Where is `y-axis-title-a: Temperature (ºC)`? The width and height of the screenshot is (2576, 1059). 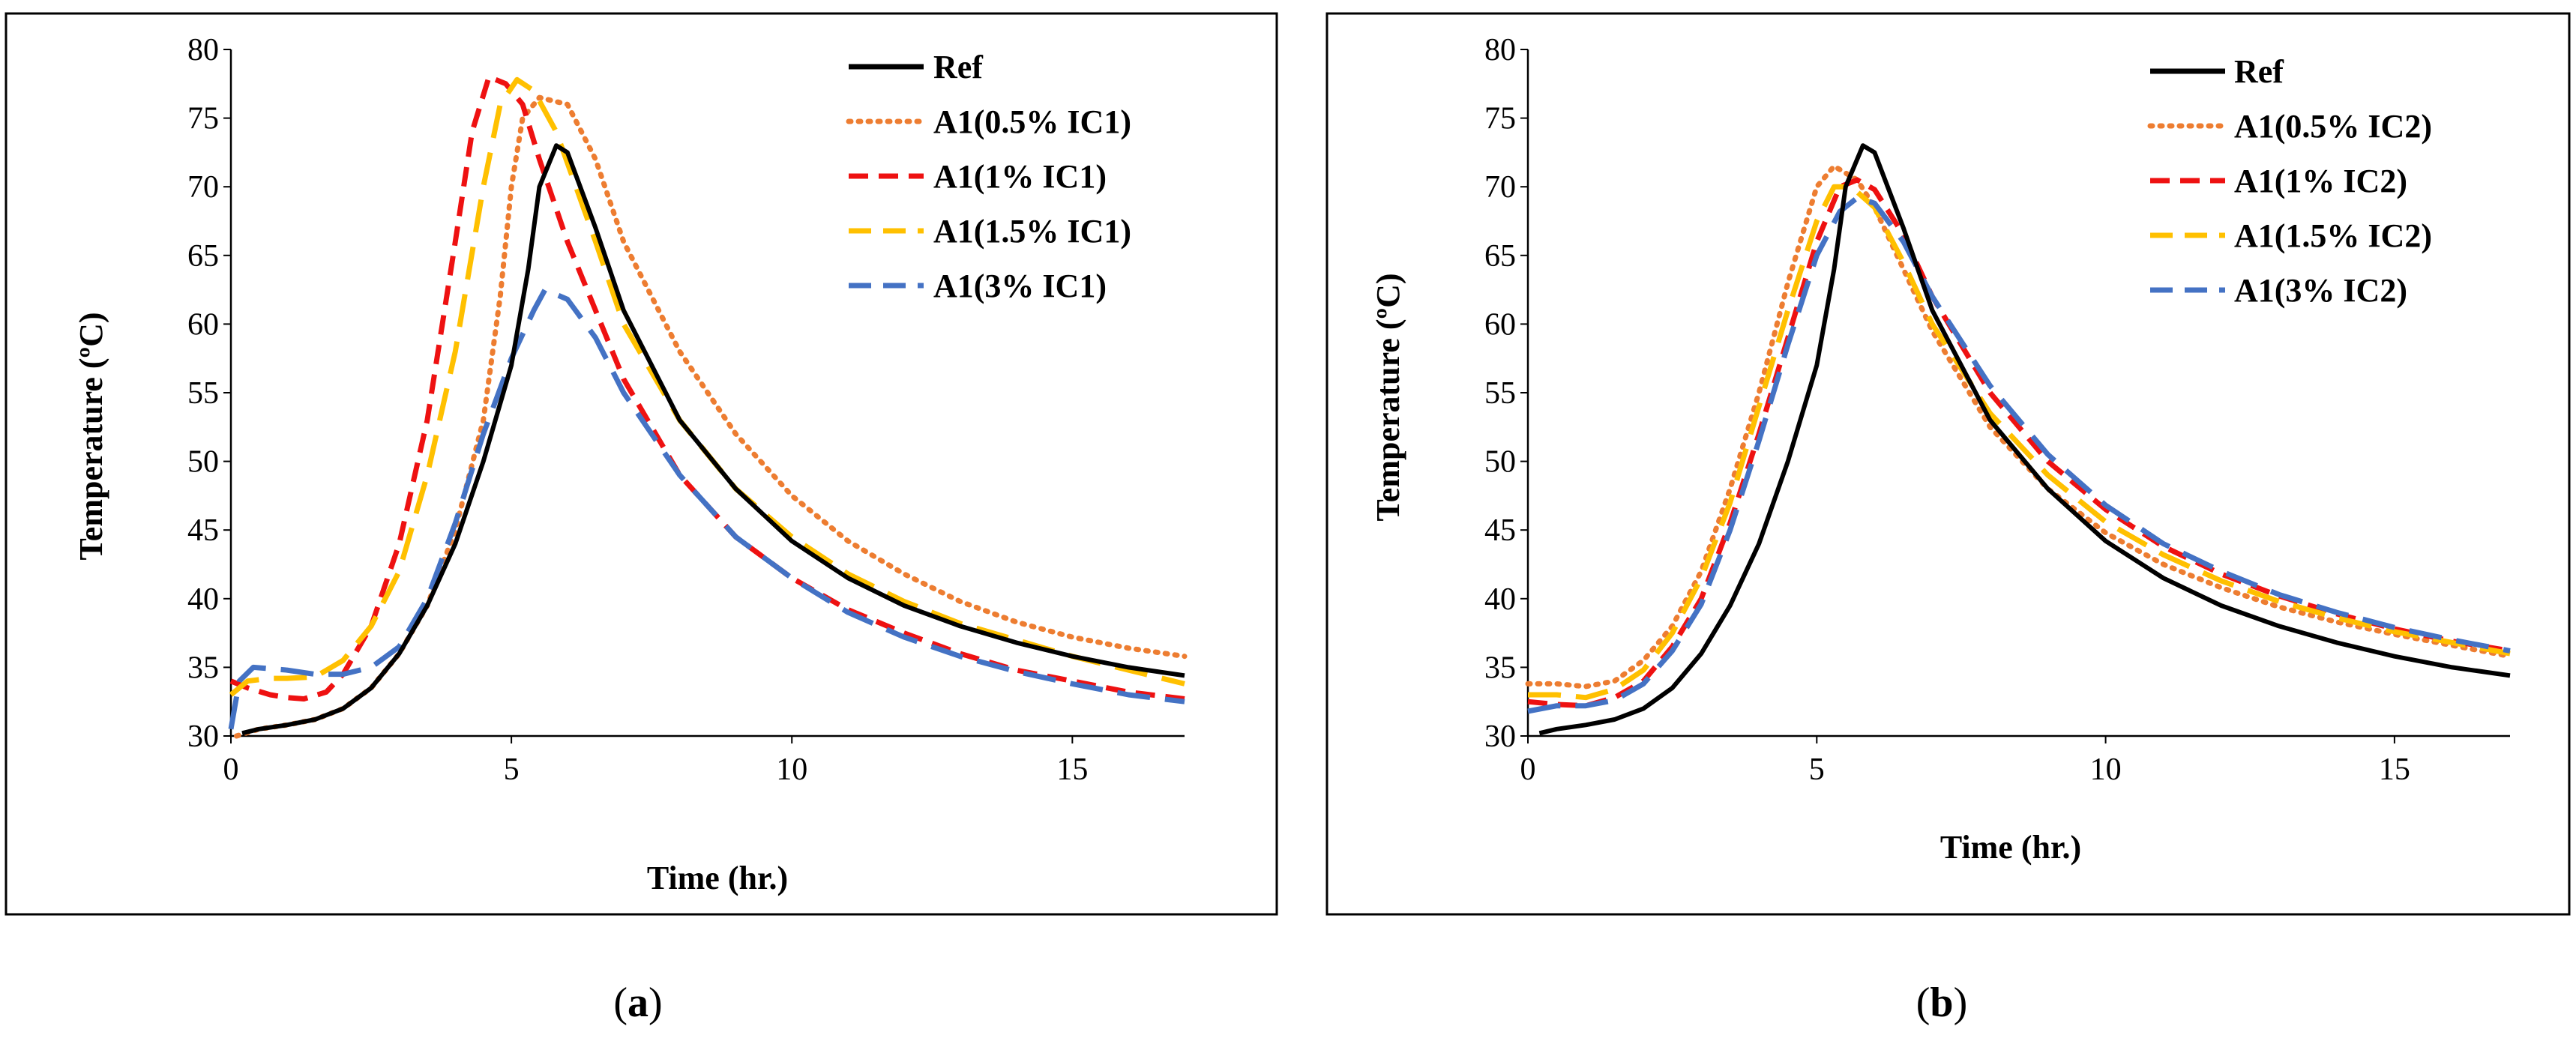 y-axis-title-a: Temperature (ºC) is located at coordinates (91, 436).